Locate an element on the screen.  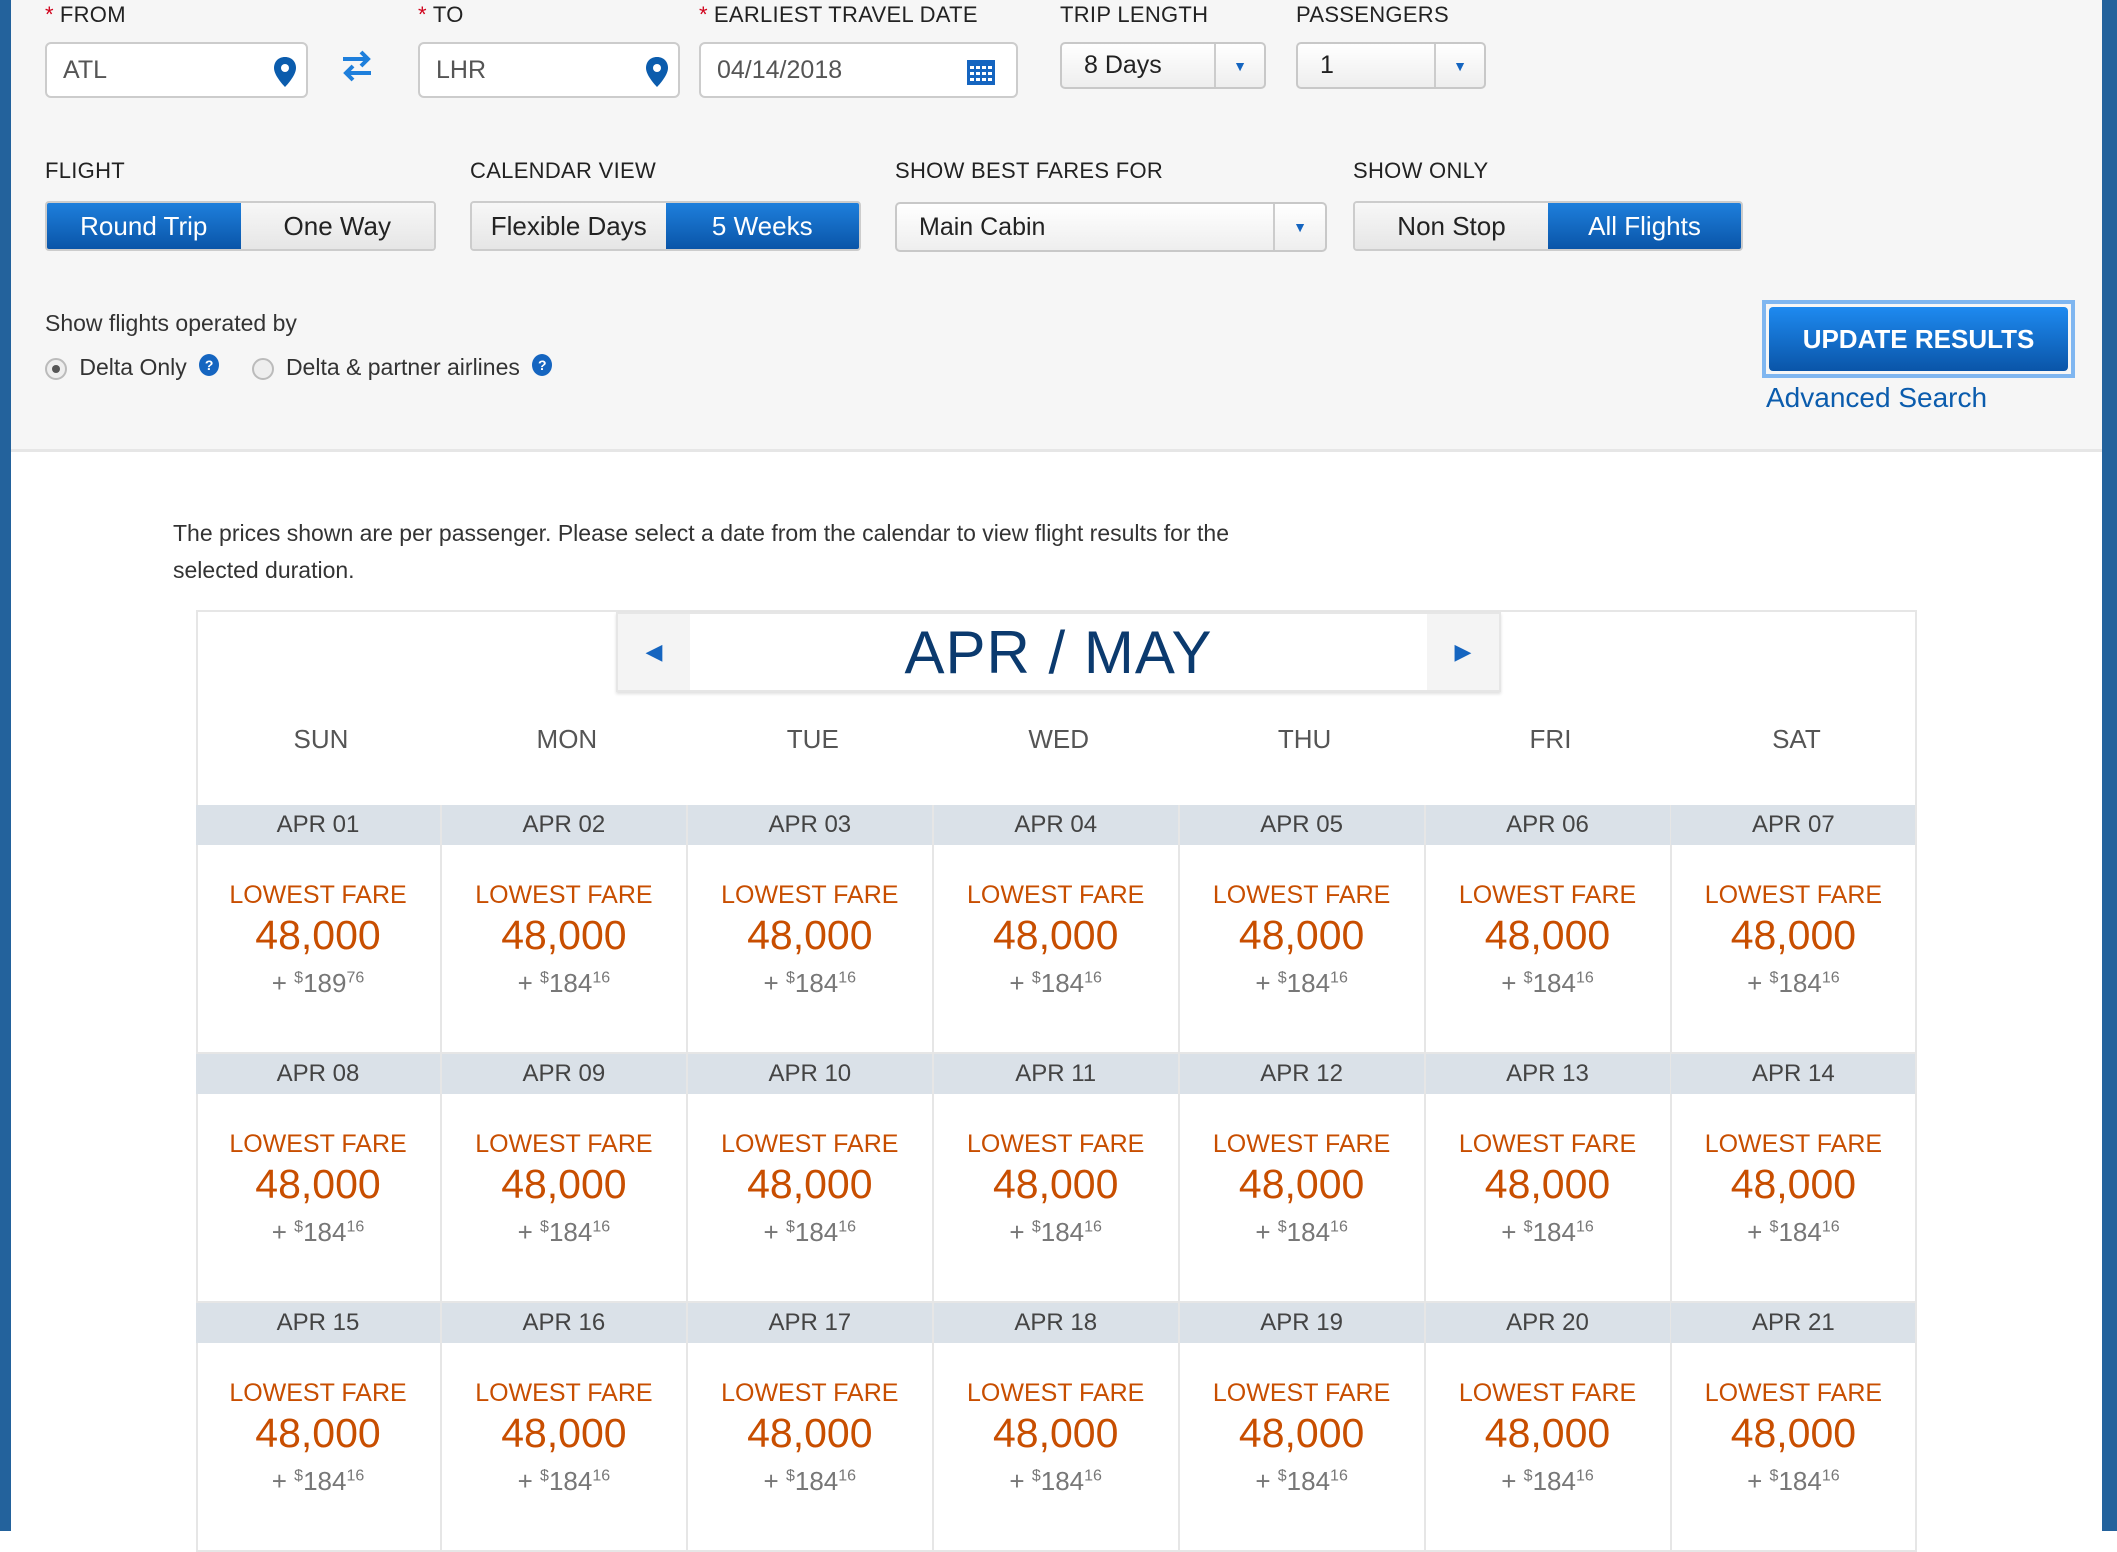
calendar-day-cell: APR 08 LOWEST FARE 48,000 + $18416 is located at coordinates (319, 1178).